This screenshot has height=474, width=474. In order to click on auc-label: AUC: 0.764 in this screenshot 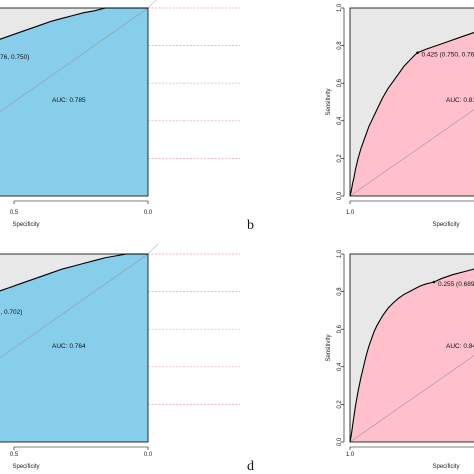, I will do `click(69, 346)`.